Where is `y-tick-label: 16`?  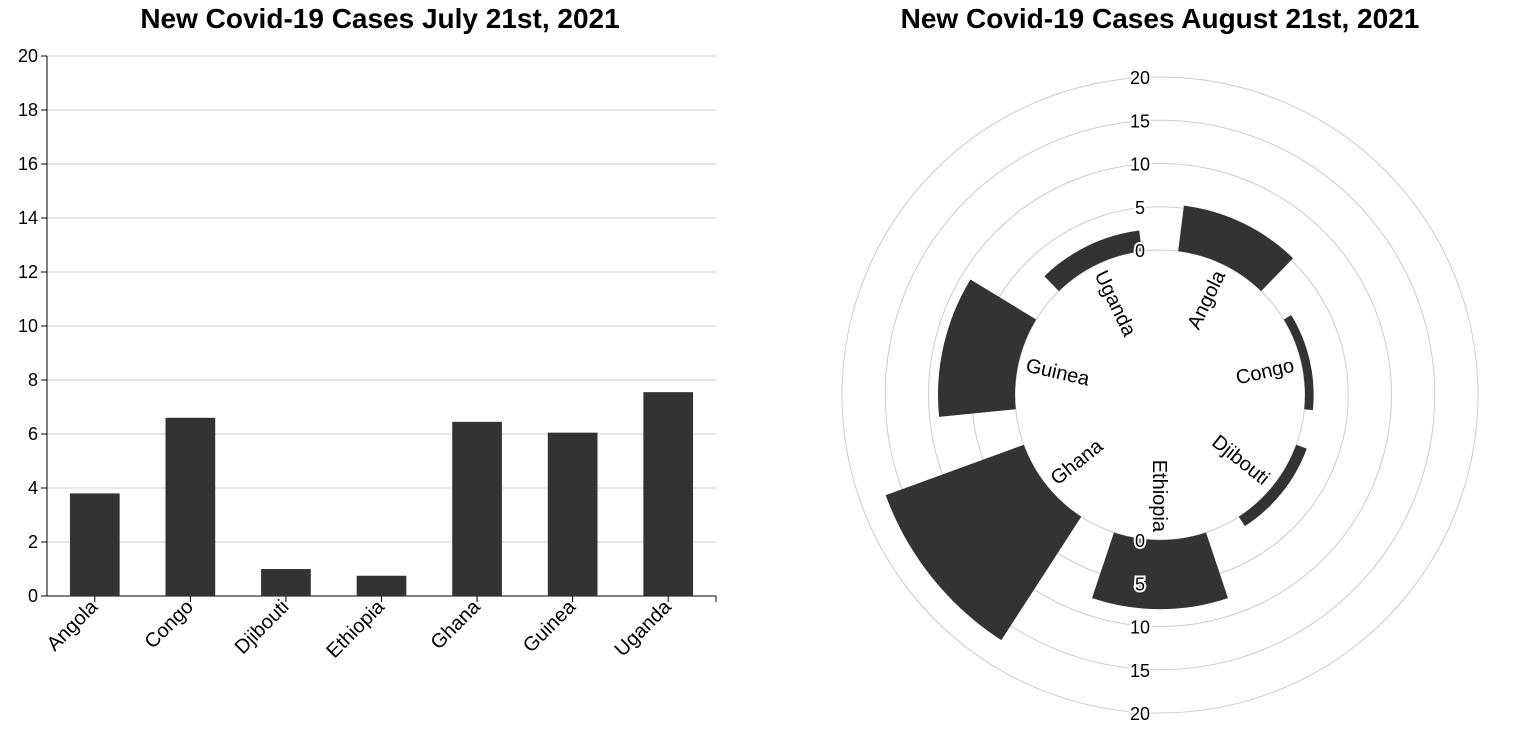
y-tick-label: 16 is located at coordinates (28, 164).